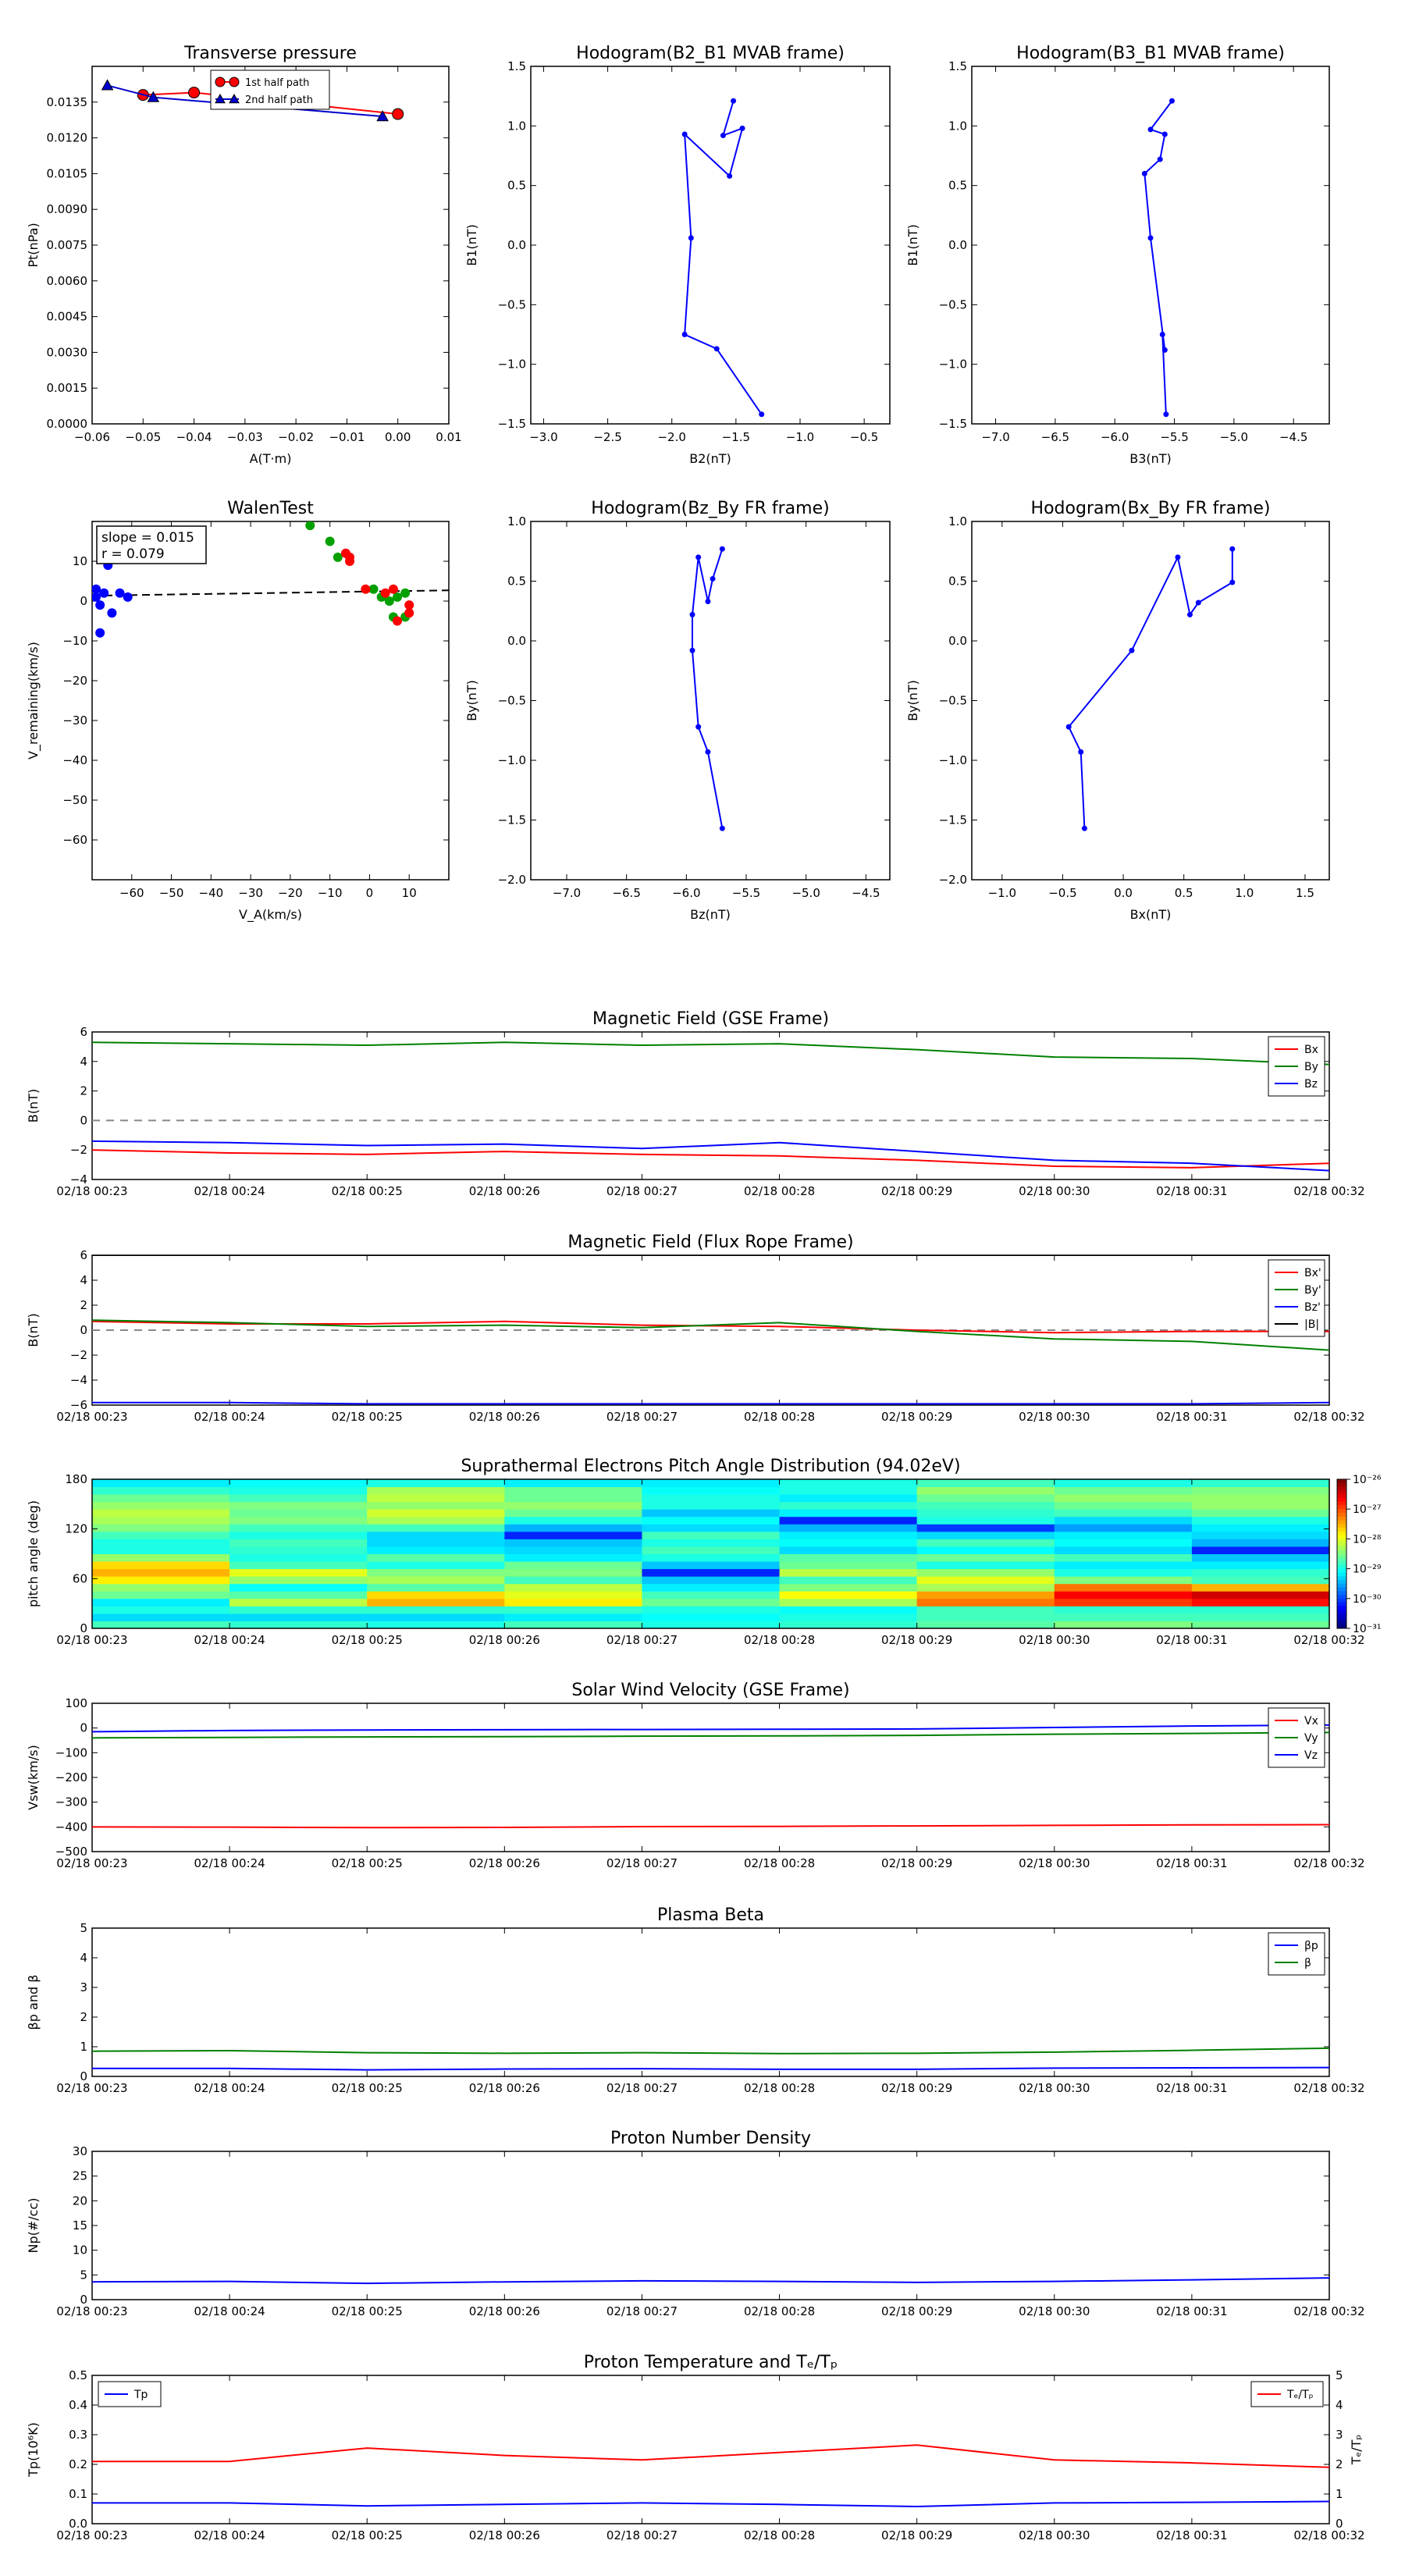 The width and height of the screenshot is (1405, 2576). I want to click on series-line, so click(1158, 257).